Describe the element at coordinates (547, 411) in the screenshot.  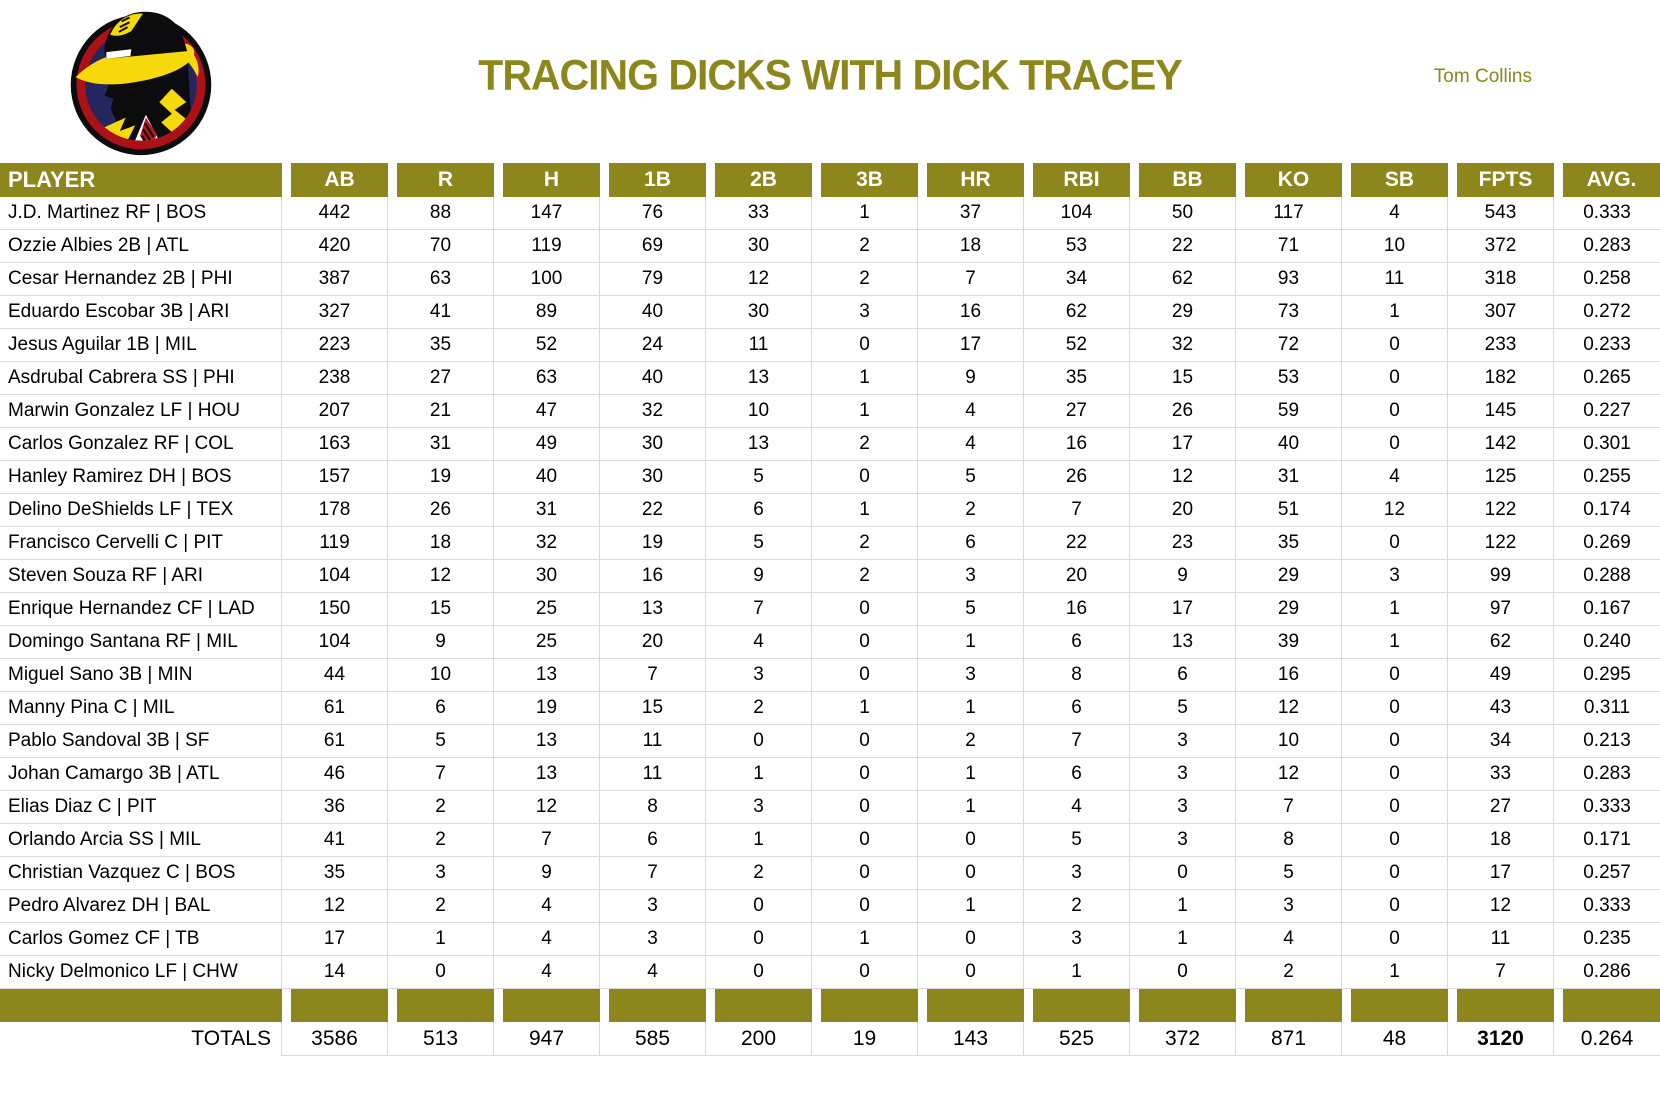
I see `stat-cell: 47` at that location.